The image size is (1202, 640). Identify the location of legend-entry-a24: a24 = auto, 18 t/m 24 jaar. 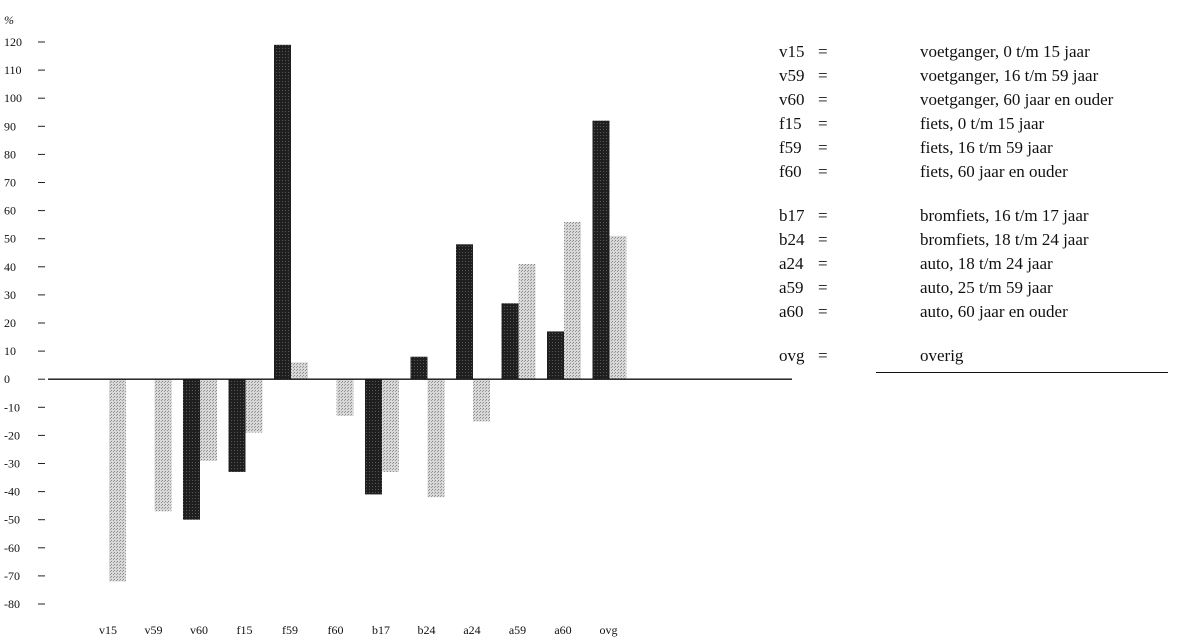
(989, 264).